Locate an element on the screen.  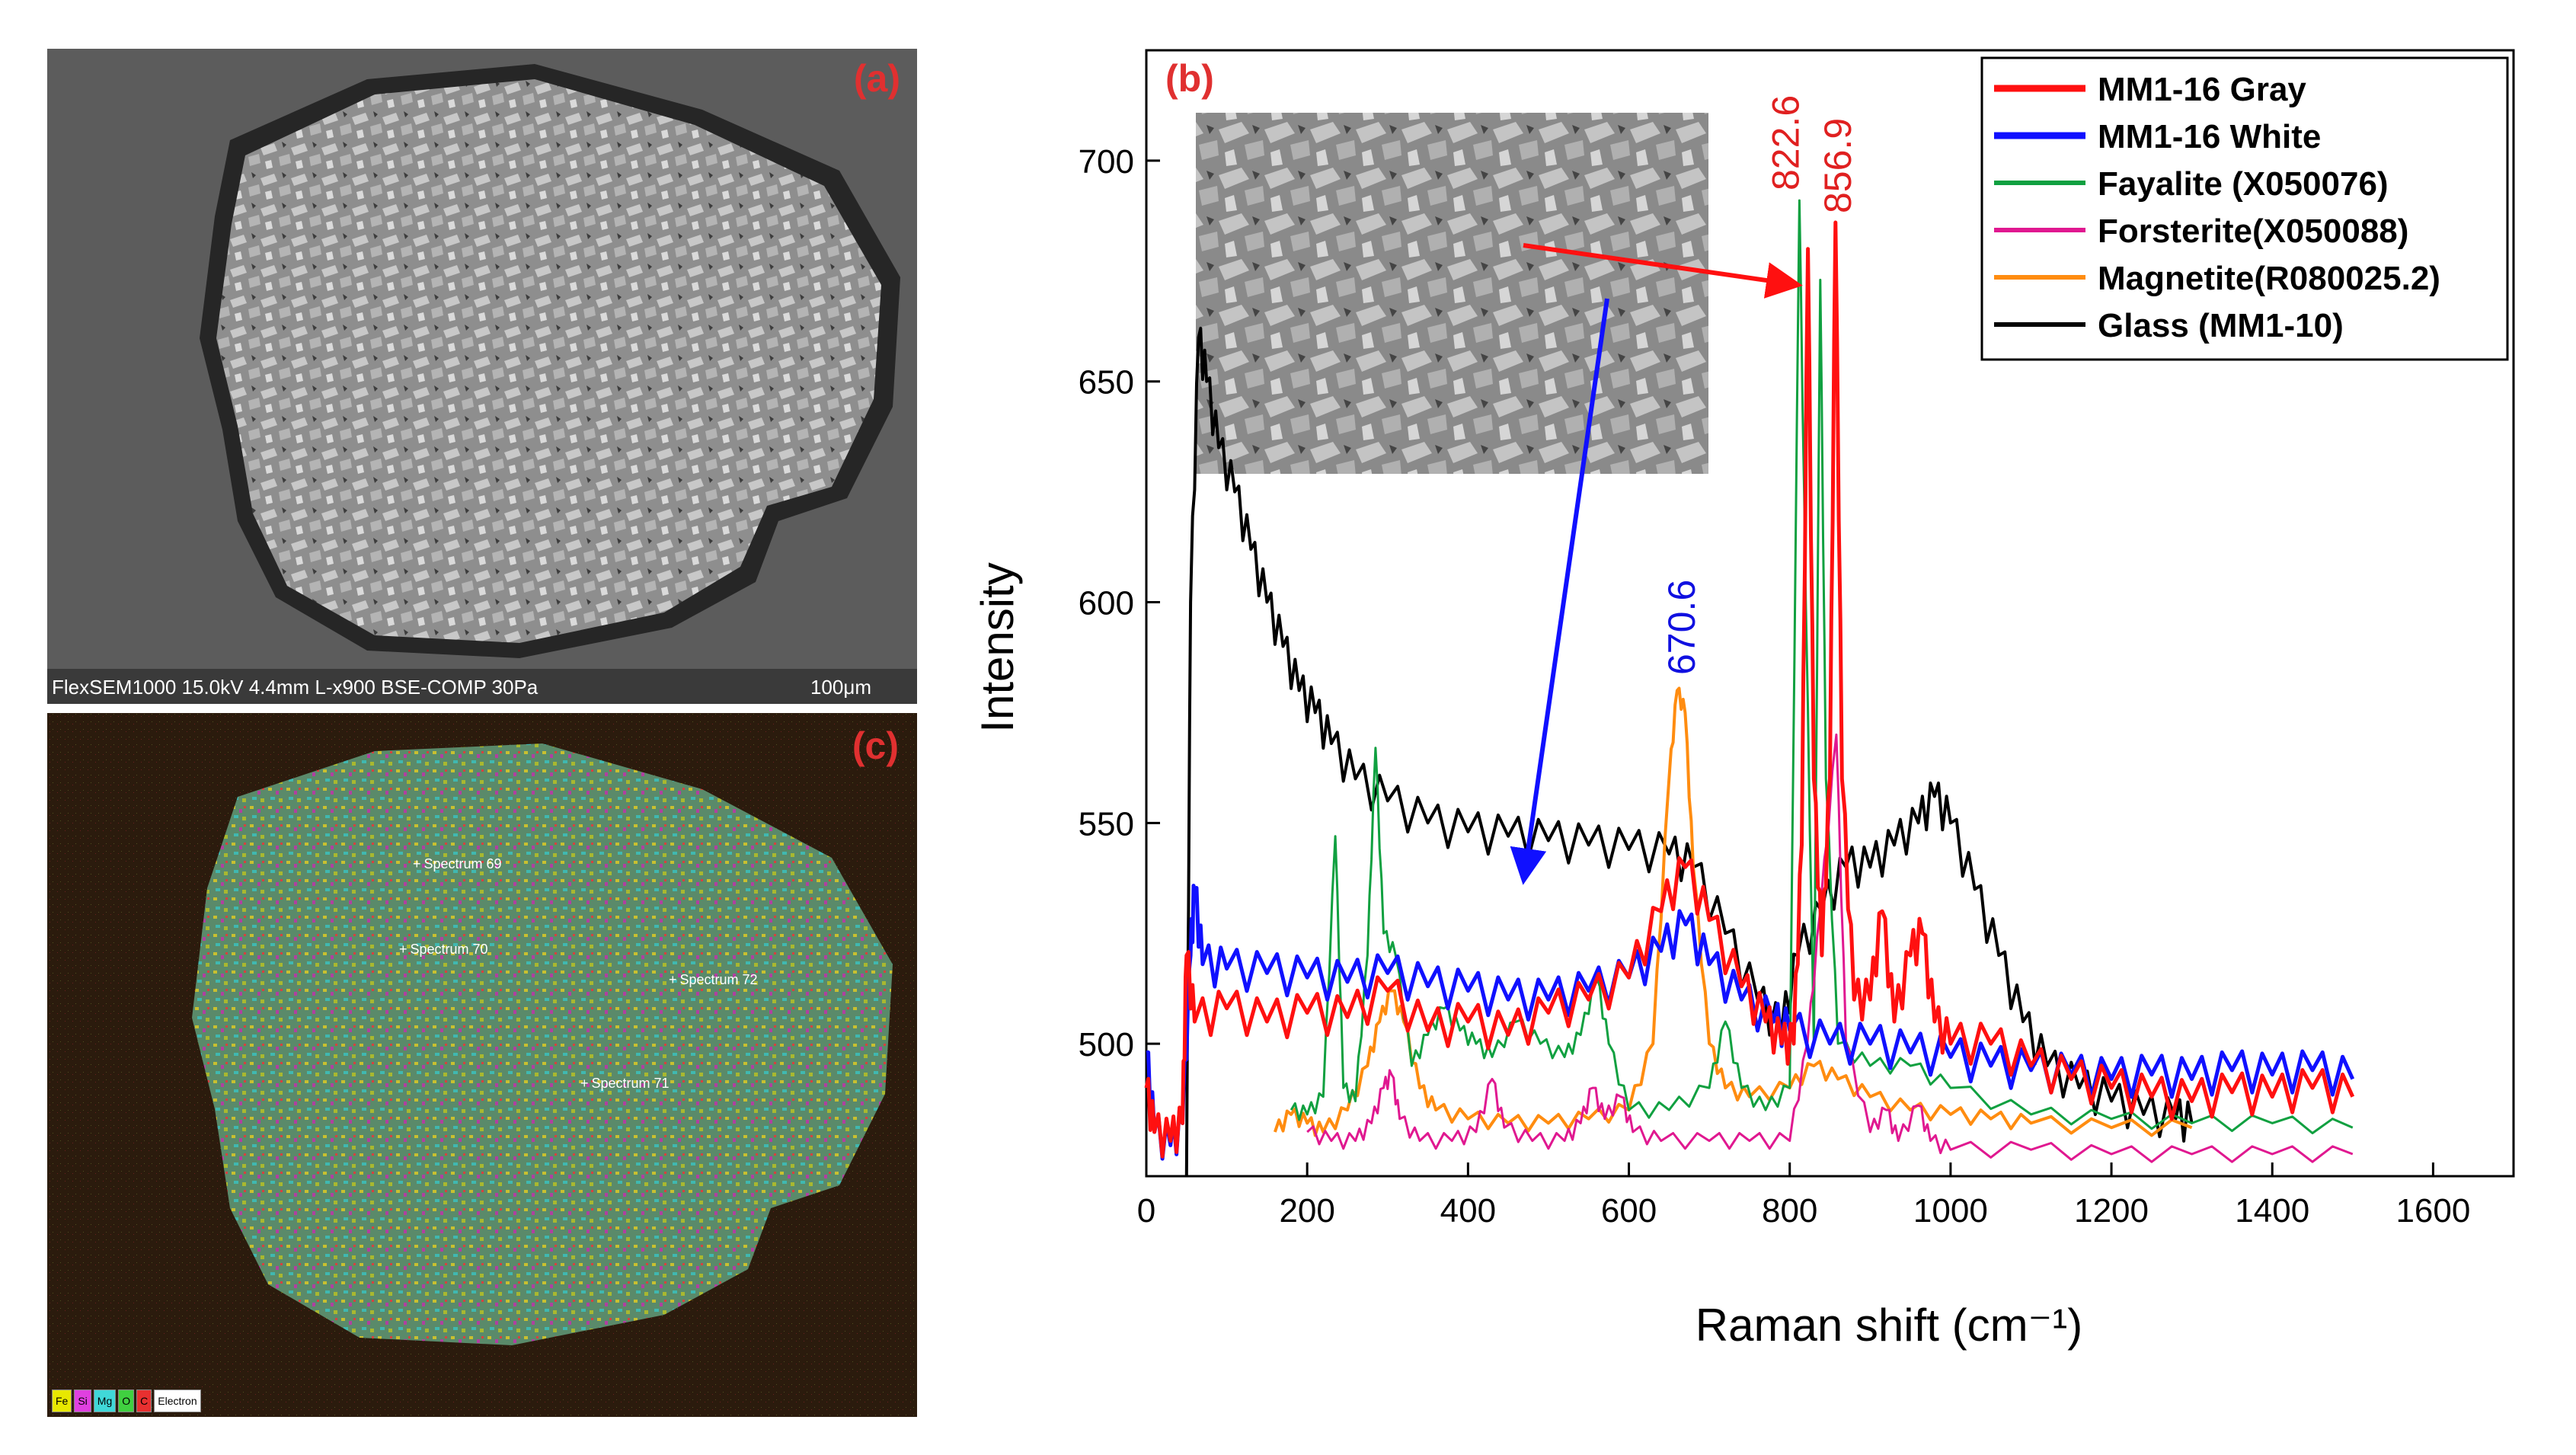
legend-entry: Forsterite(X050088) is located at coordinates (2253, 231).